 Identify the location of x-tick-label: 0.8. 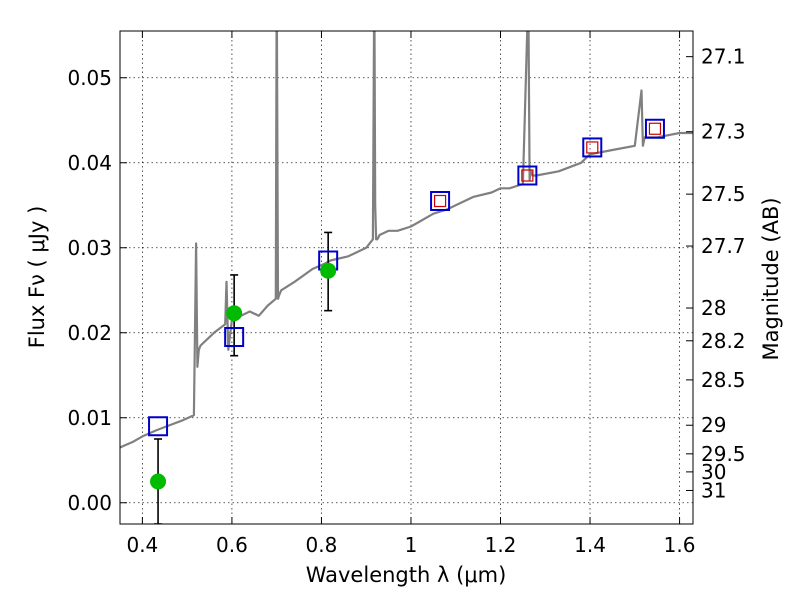
(322, 545).